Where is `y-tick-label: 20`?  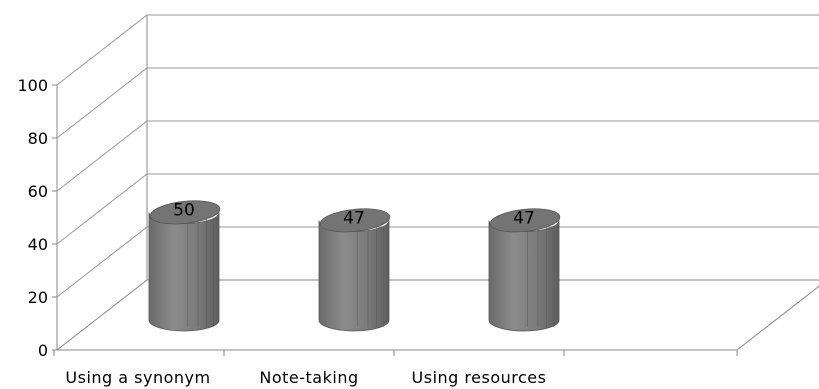
y-tick-label: 20 is located at coordinates (38, 297).